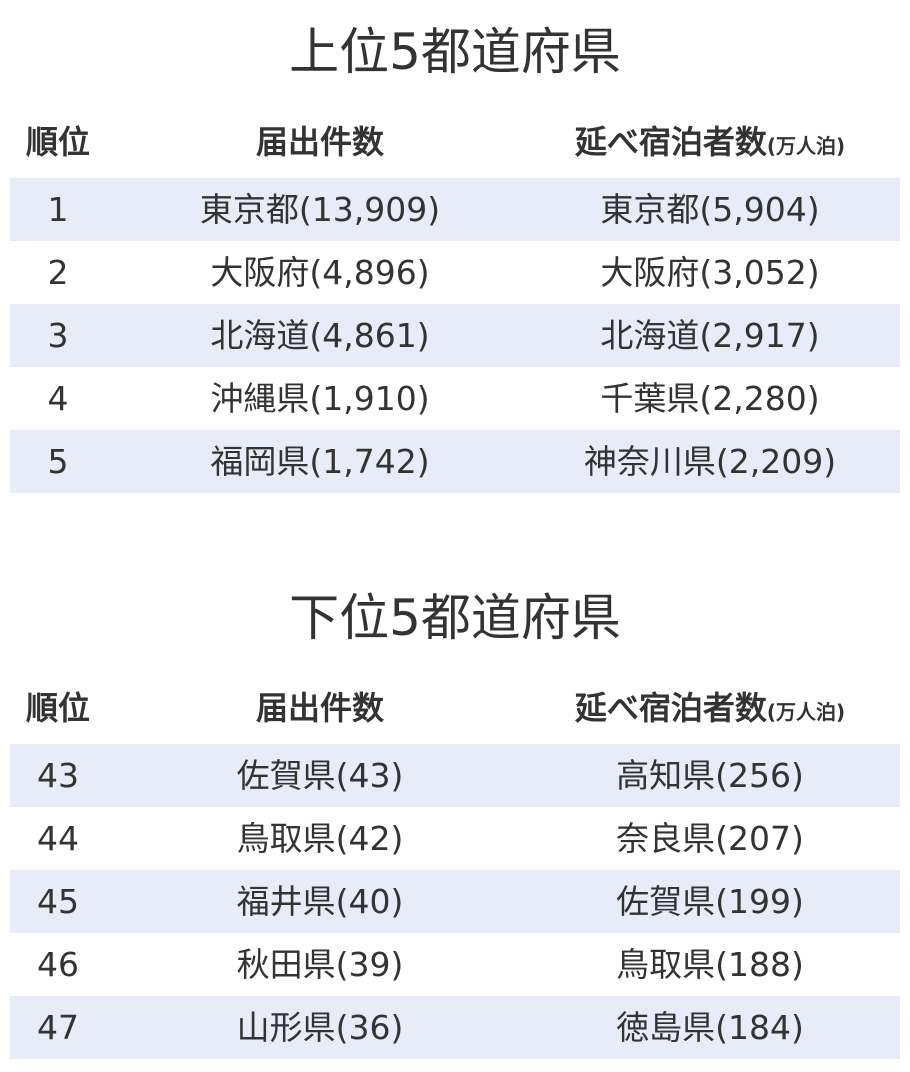 The image size is (910, 1072). What do you see at coordinates (58, 1027) in the screenshot?
I see `rank-cell: 47` at bounding box center [58, 1027].